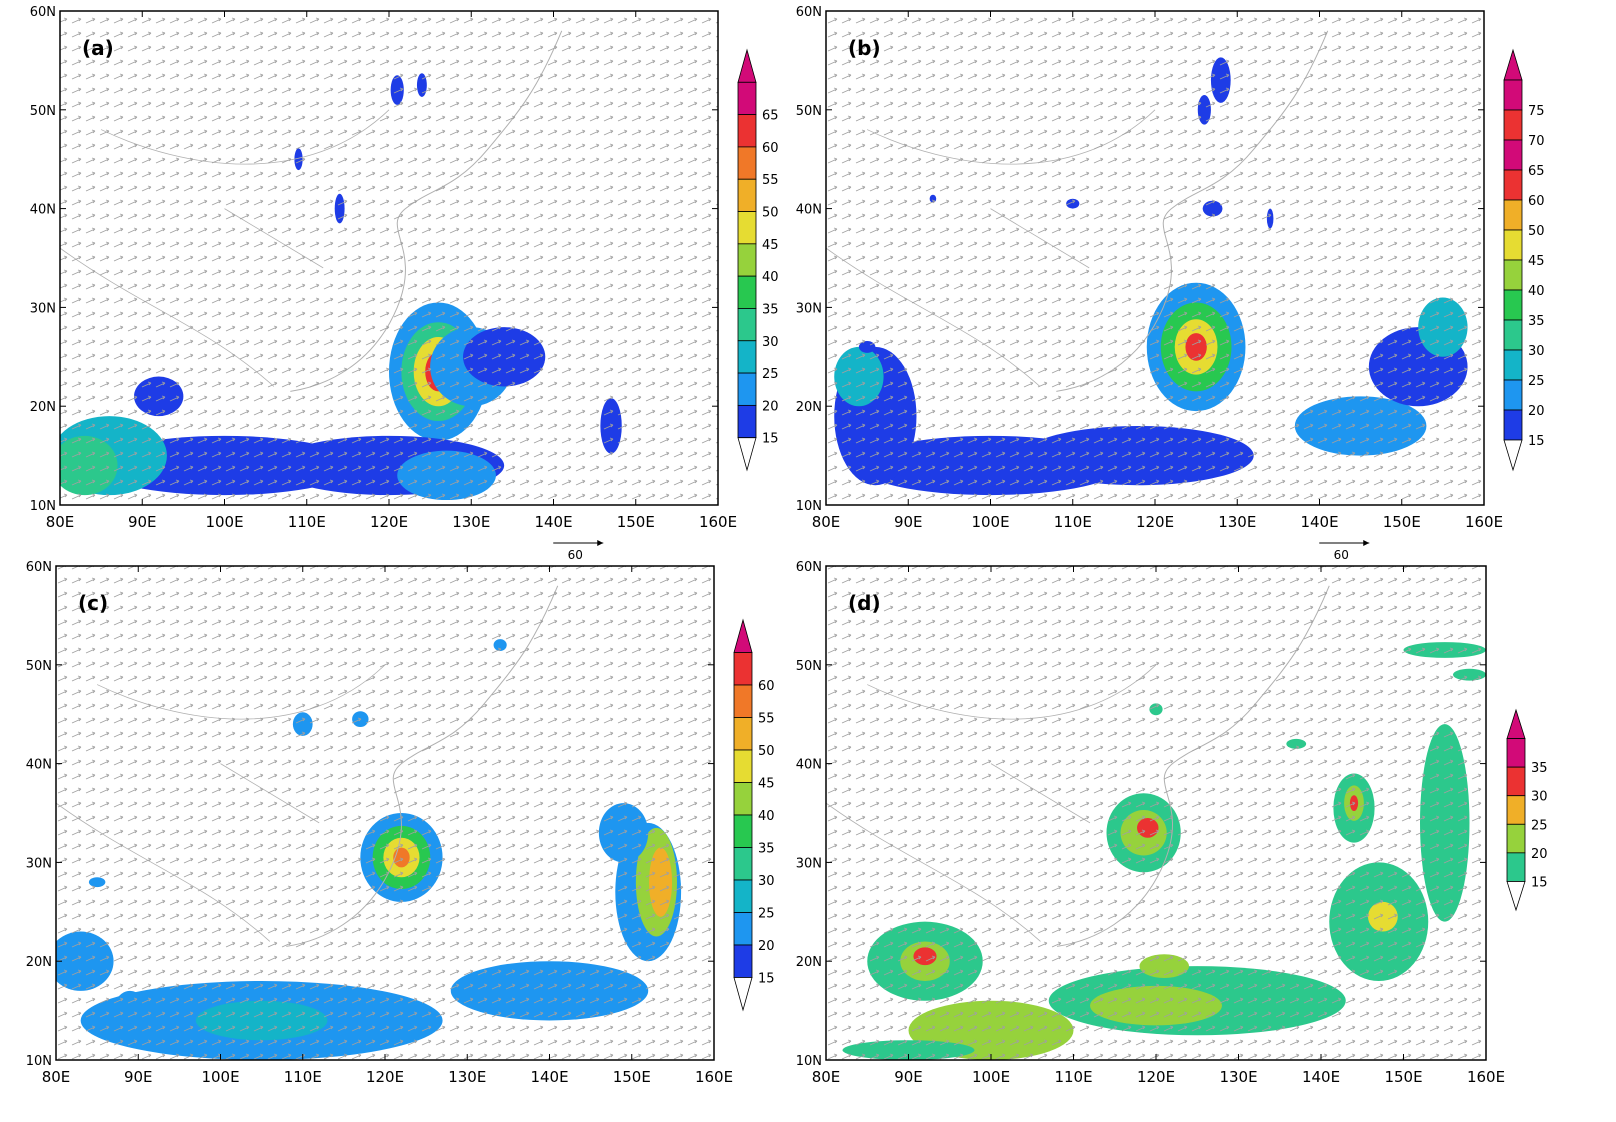 This screenshot has width=1616, height=1122. Describe the element at coordinates (809, 666) in the screenshot. I see `y-tick-label: 50N` at that location.